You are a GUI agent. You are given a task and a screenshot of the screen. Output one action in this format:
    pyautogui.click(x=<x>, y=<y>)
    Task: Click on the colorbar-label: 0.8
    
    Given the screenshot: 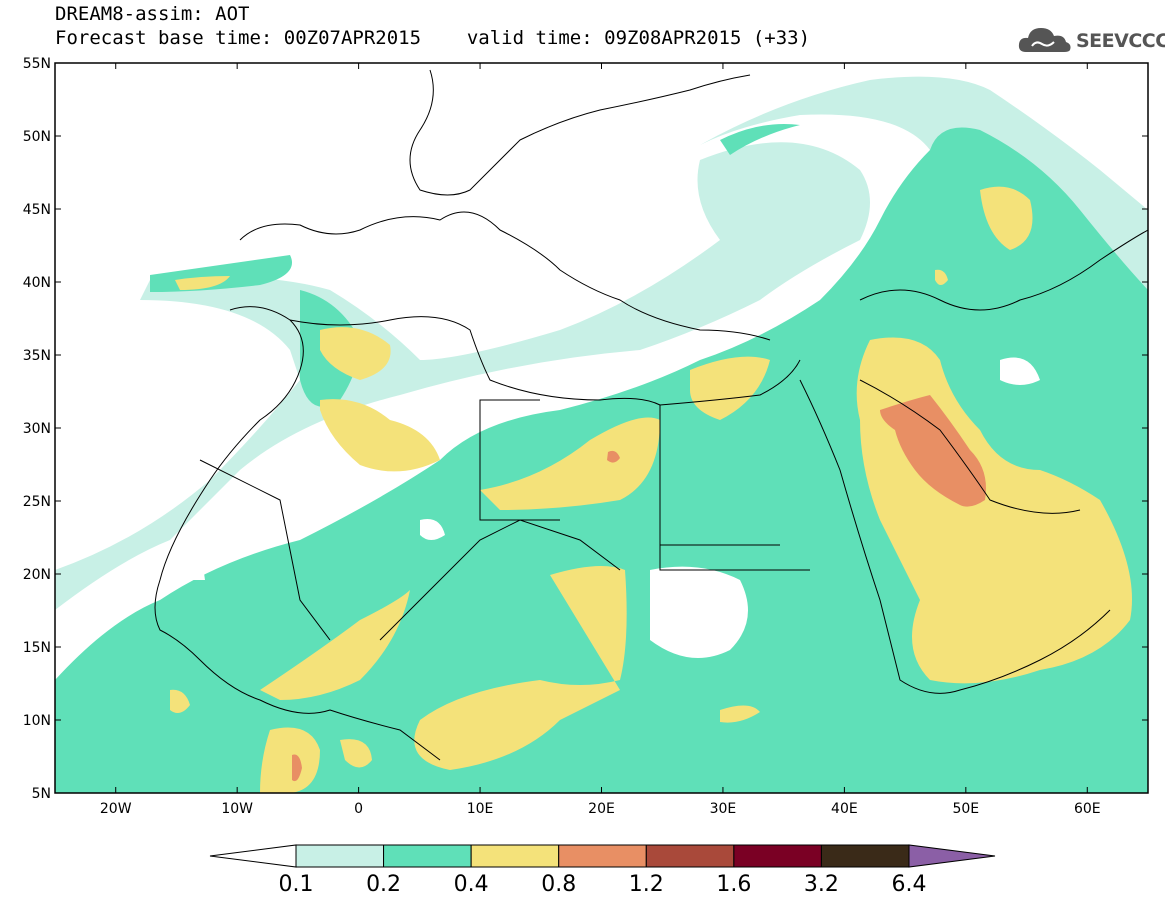 What is the action you would take?
    pyautogui.click(x=558, y=884)
    